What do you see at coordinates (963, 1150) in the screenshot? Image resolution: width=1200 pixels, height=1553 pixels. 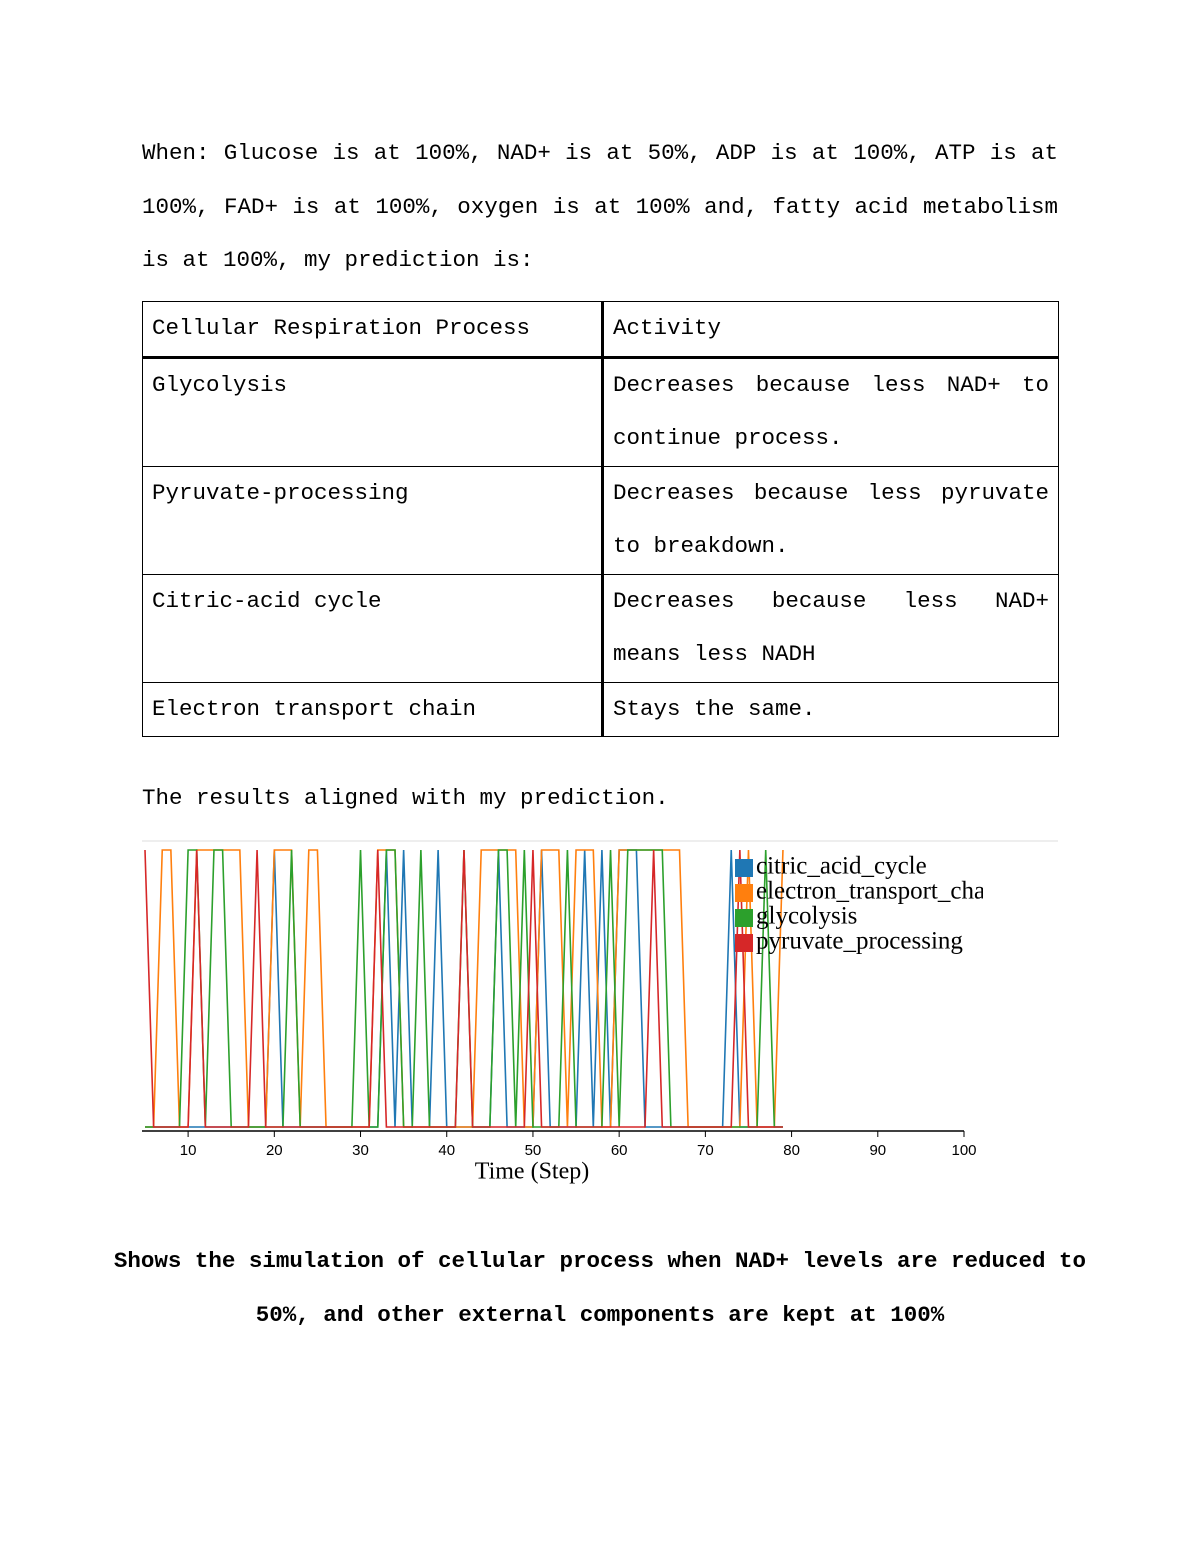 I see `x-tick-label: 100` at bounding box center [963, 1150].